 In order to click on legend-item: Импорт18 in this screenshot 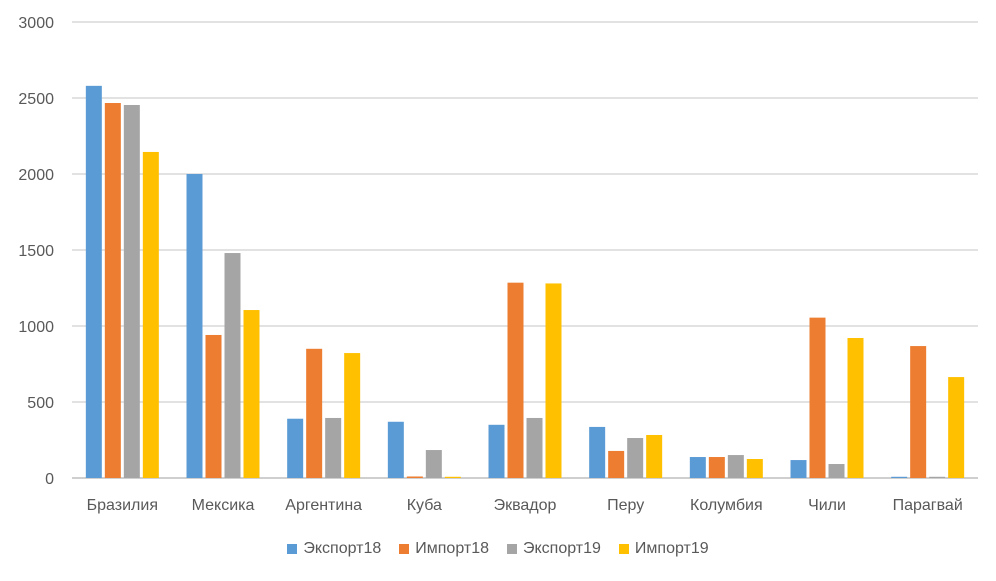, I will do `click(444, 549)`.